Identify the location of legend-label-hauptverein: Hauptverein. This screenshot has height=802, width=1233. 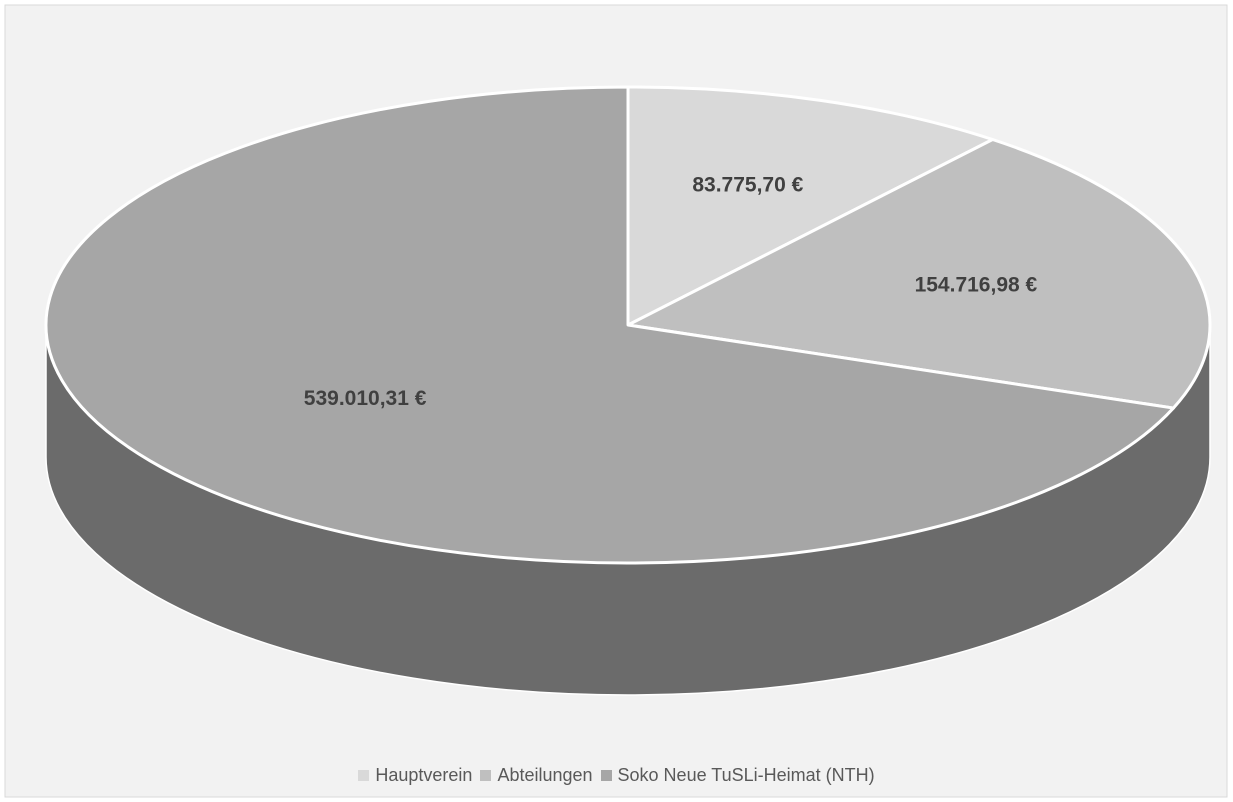
(424, 774).